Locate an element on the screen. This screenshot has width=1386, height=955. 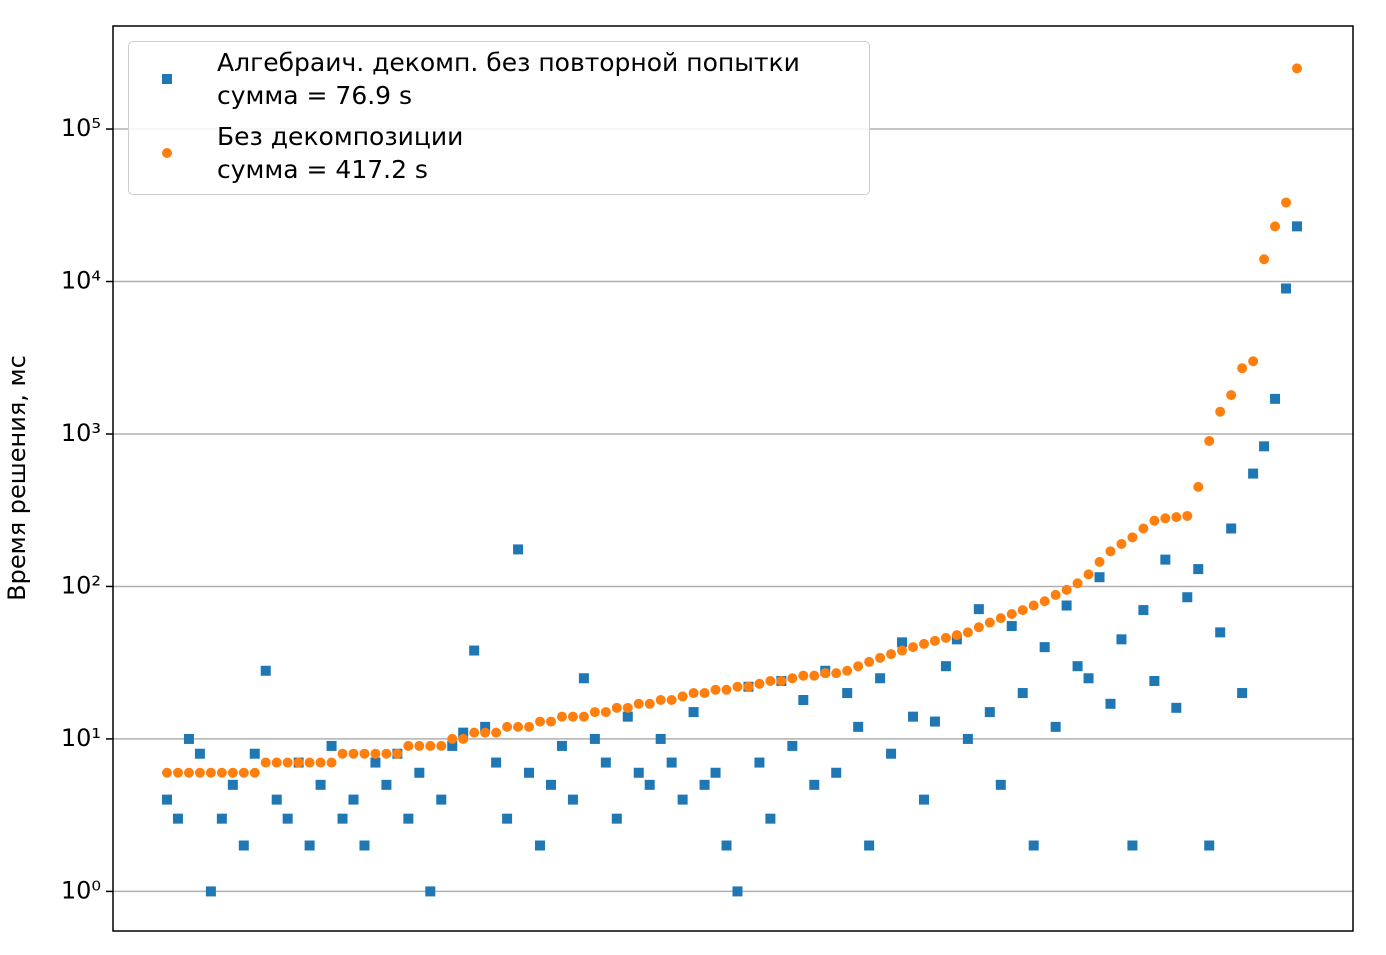
legend-marker is located at coordinates (167, 153).